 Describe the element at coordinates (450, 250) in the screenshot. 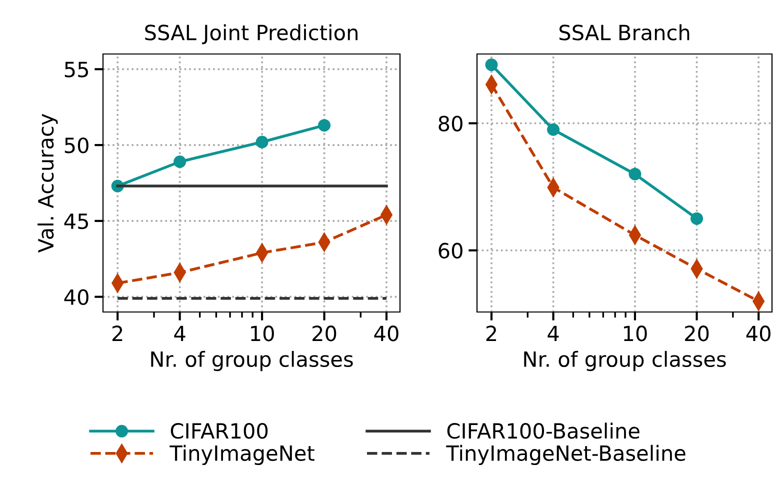

I see `y-tick-label: 60` at that location.